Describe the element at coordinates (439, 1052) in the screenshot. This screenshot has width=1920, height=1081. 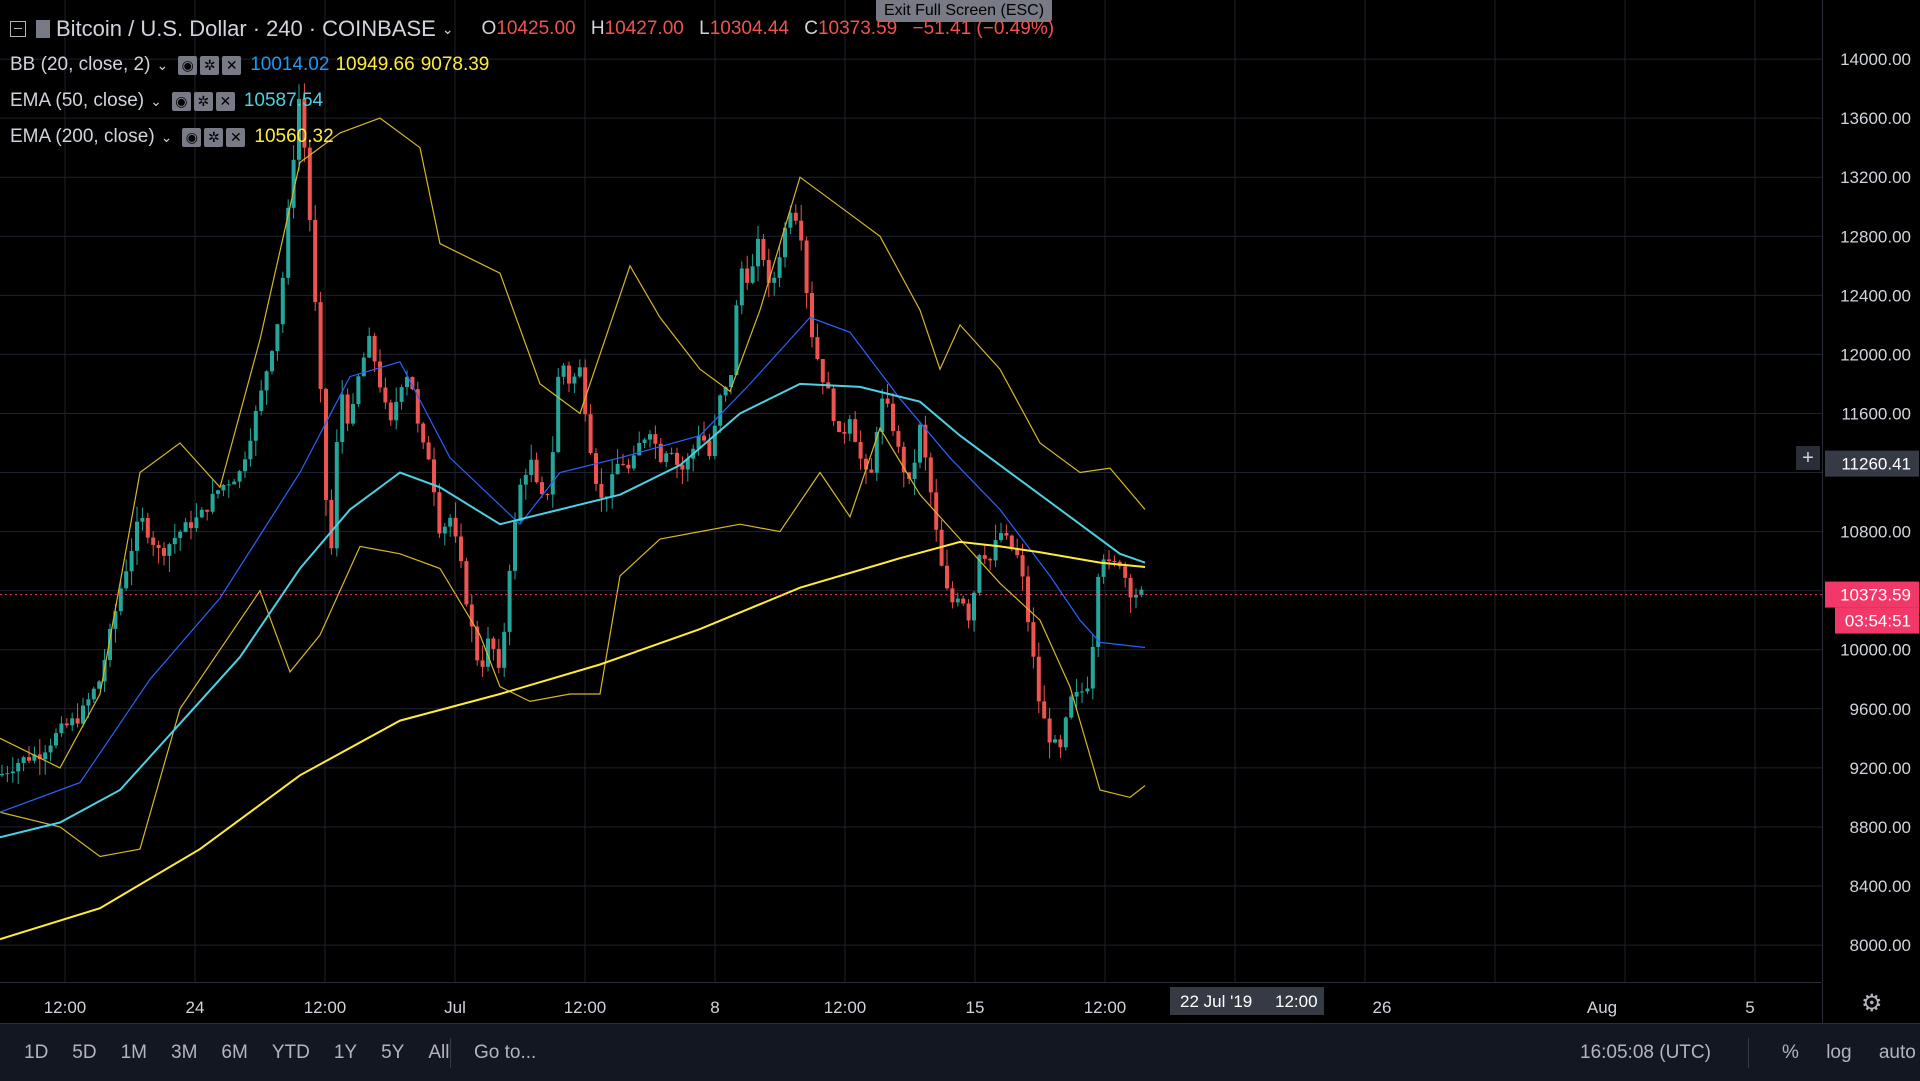
I see `range-button-all: All` at that location.